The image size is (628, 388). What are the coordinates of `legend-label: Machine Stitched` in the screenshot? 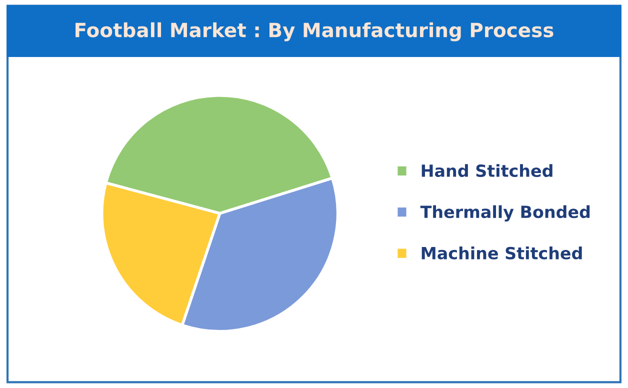 It's located at (502, 253).